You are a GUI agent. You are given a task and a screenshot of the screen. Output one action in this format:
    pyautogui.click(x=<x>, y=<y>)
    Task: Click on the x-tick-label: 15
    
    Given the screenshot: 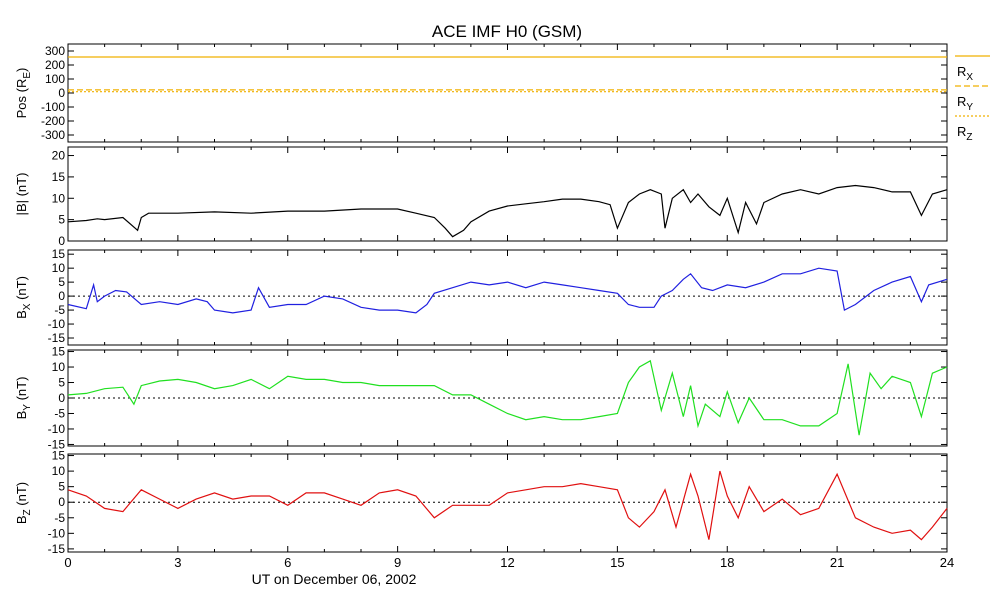 What is the action you would take?
    pyautogui.click(x=617, y=562)
    